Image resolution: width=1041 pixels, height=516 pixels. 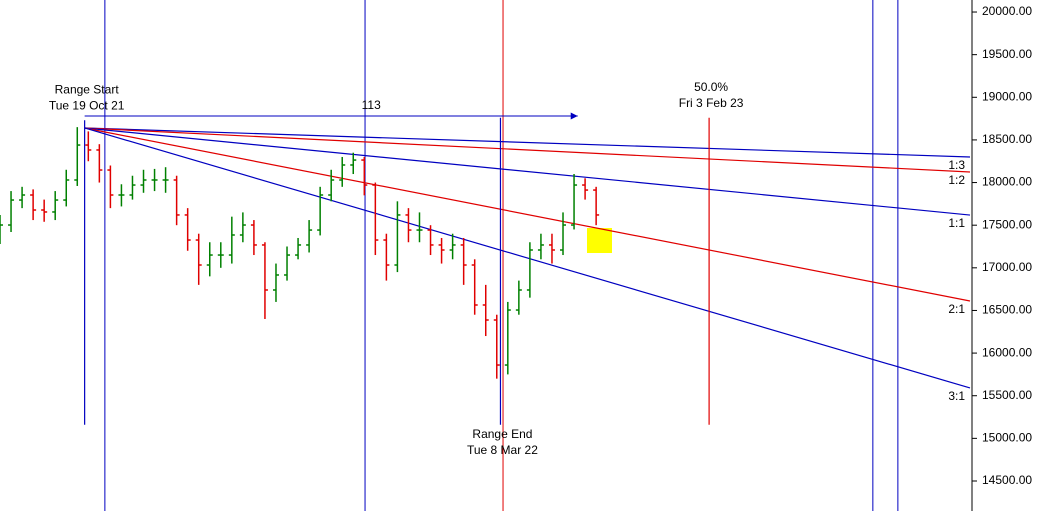 What do you see at coordinates (956, 180) in the screenshot?
I see `fan-label: 1:2` at bounding box center [956, 180].